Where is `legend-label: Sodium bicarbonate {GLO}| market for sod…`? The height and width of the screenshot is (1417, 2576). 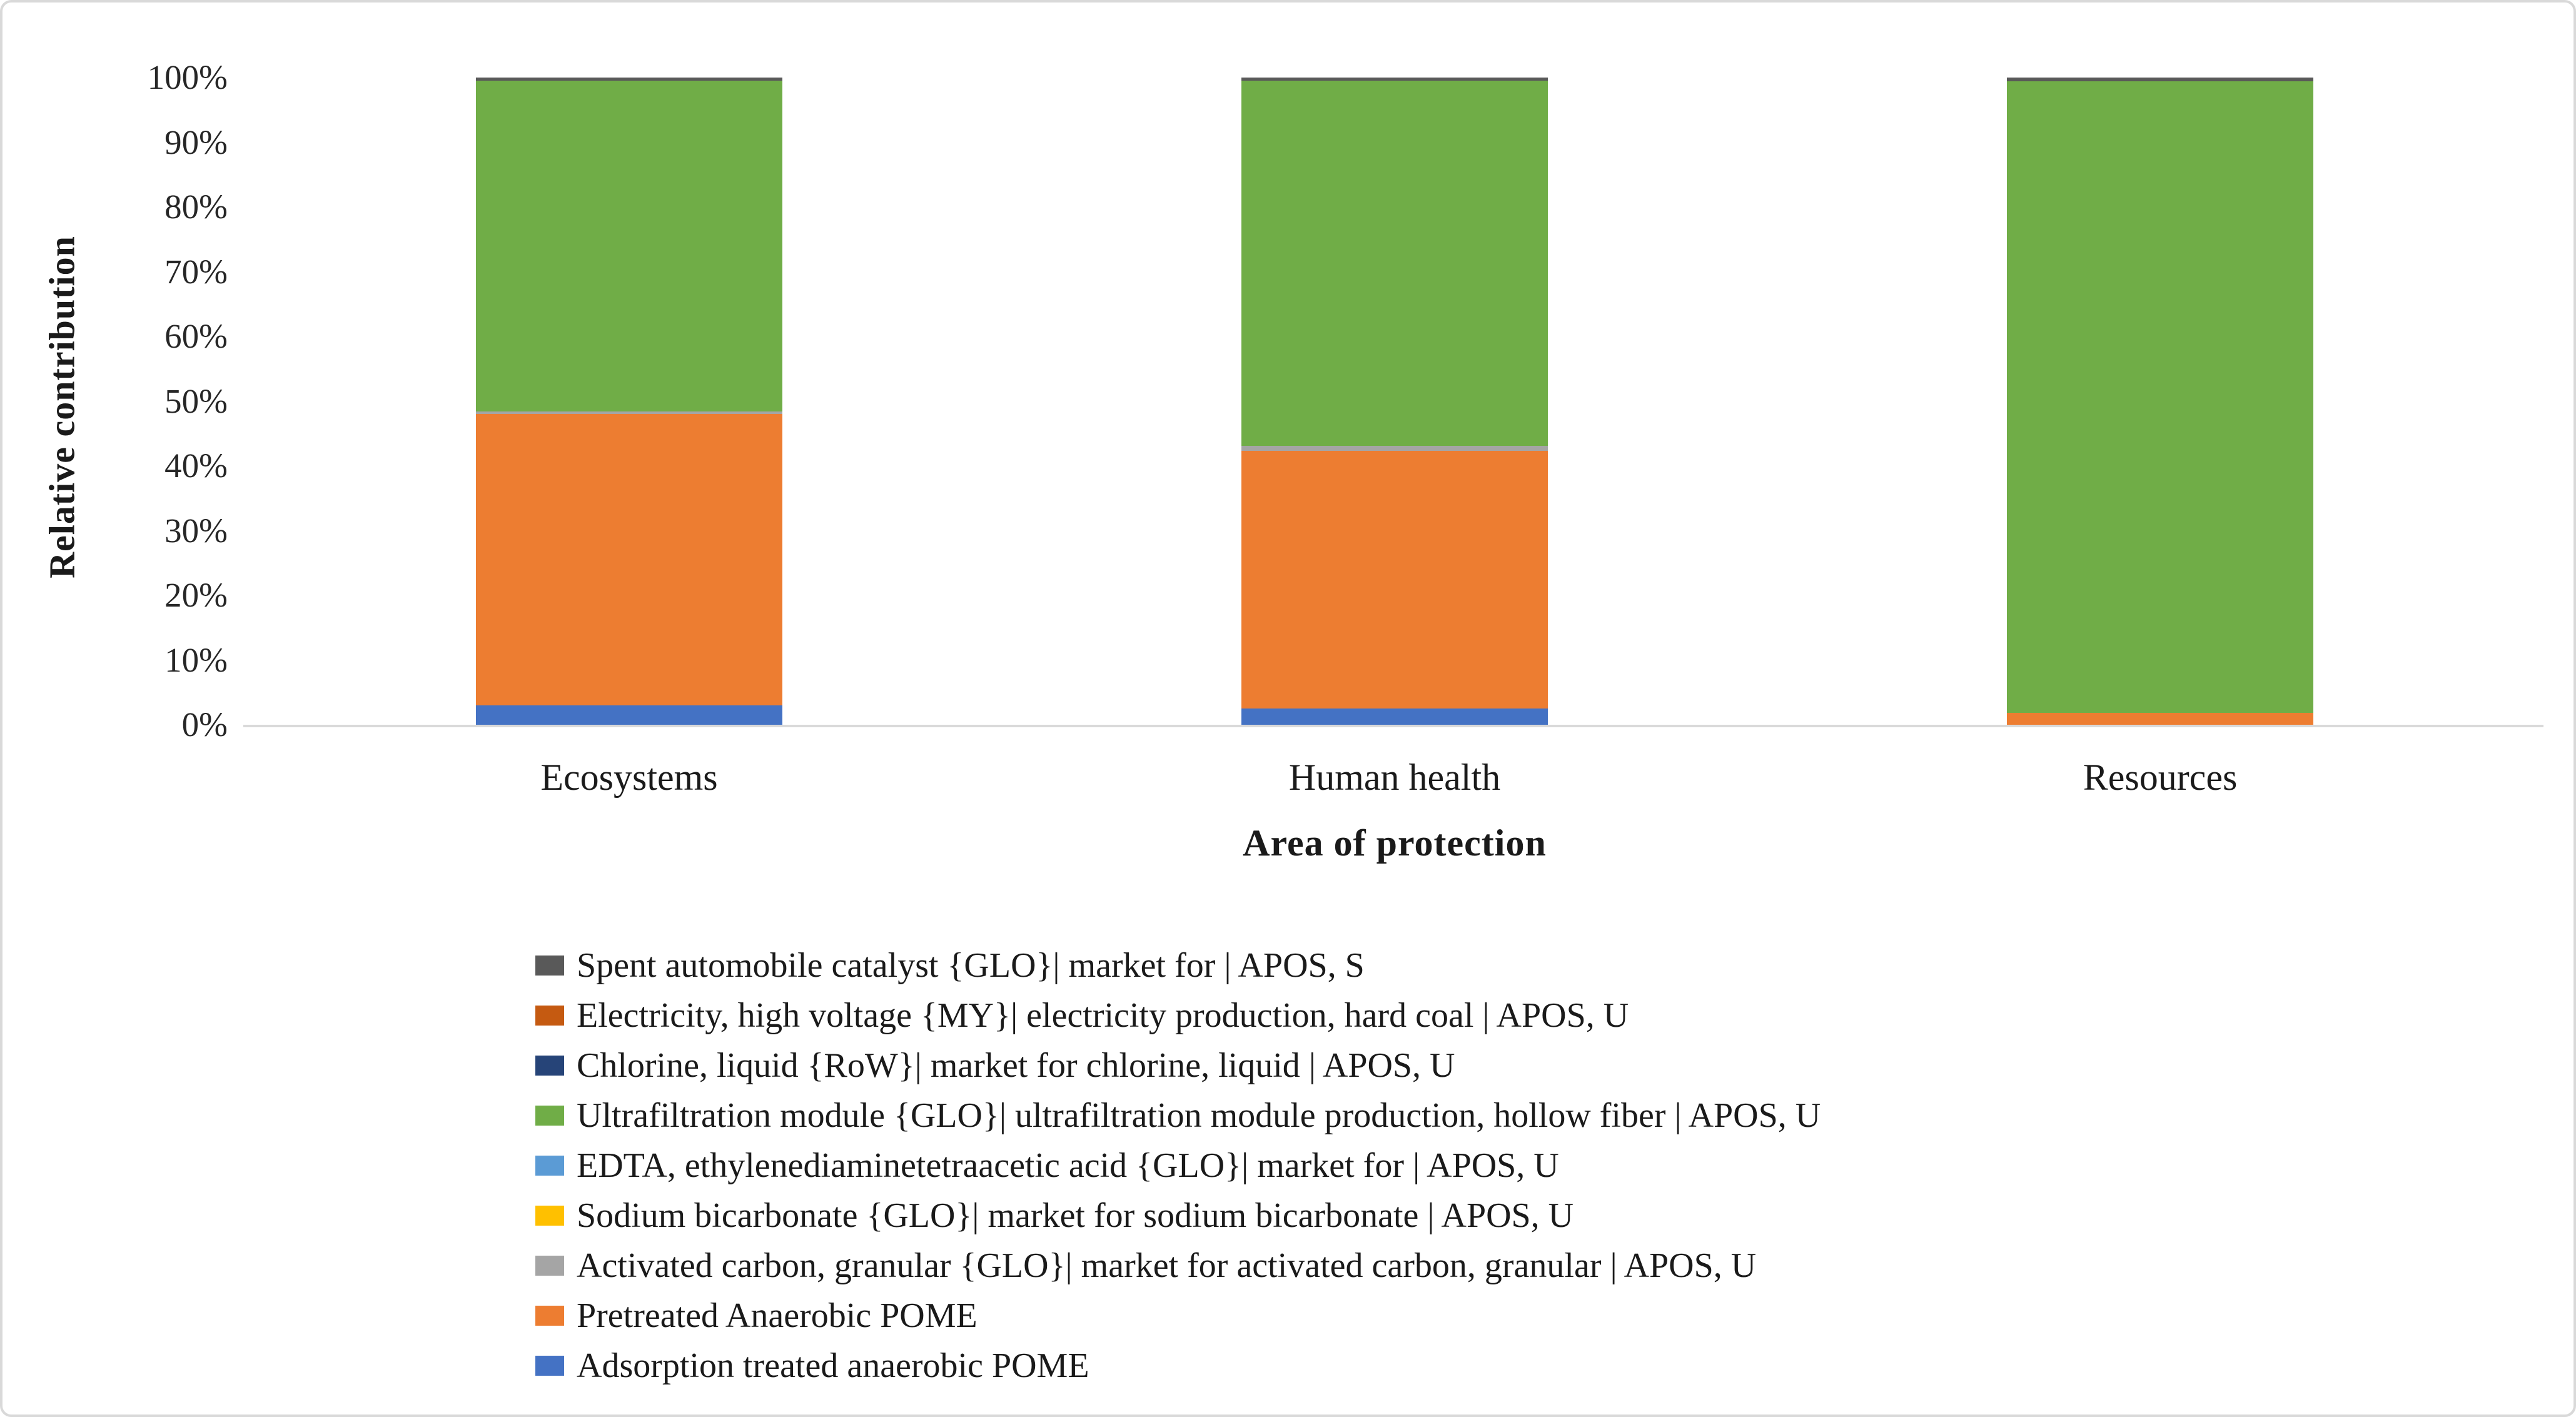 legend-label: Sodium bicarbonate {GLO}| market for sod… is located at coordinates (1075, 1215).